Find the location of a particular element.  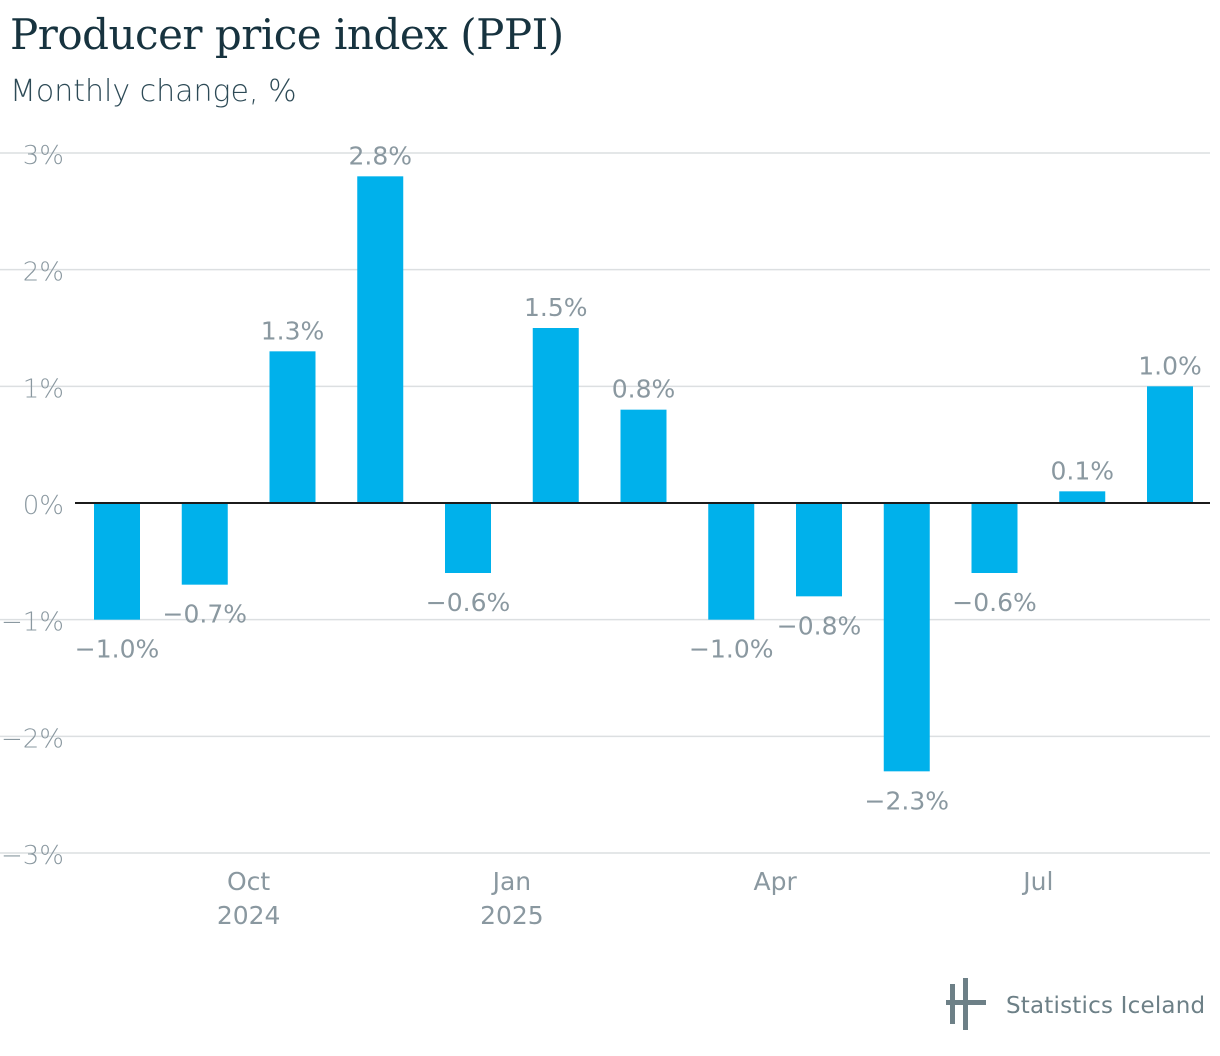

page-title: Producer price index (PPI) is located at coordinates (287, 34).